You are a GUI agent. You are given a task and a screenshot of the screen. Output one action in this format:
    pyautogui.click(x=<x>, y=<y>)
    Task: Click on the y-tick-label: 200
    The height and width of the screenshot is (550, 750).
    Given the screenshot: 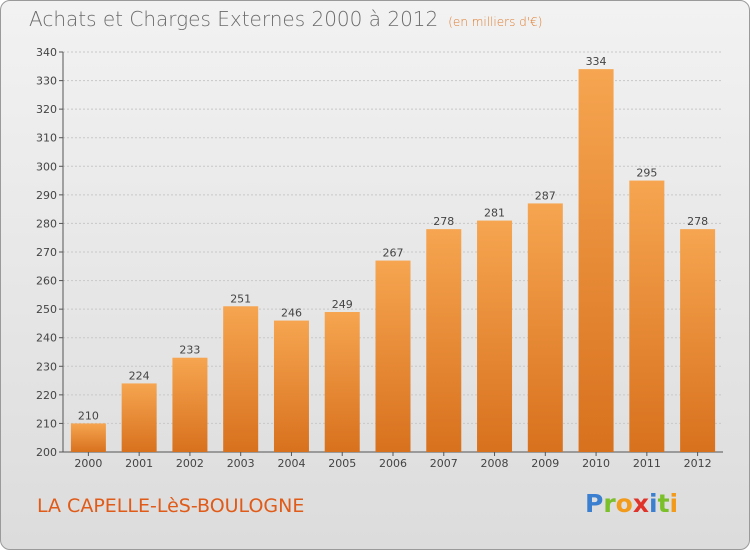 What is the action you would take?
    pyautogui.click(x=46, y=452)
    